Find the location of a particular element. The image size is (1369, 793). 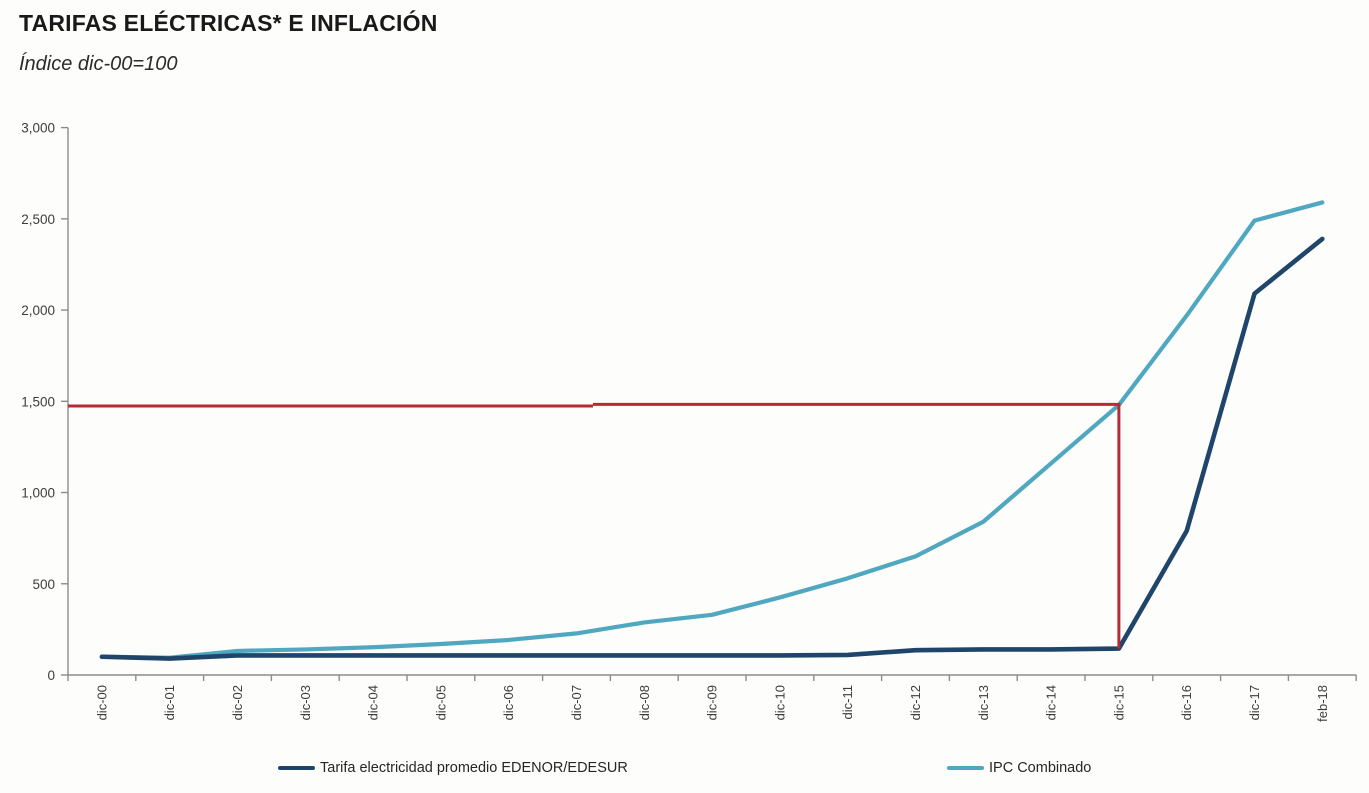

x-axis-category-label: dic-00 is located at coordinates (101, 702).